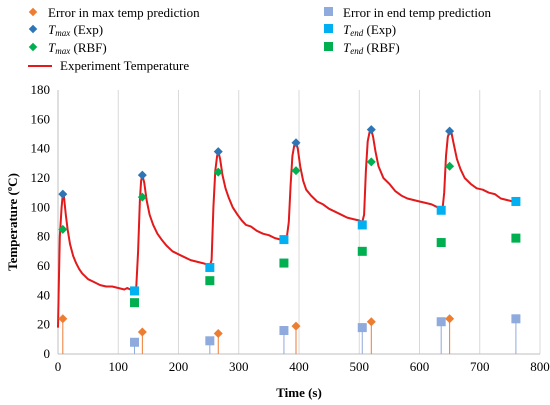  What do you see at coordinates (370, 30) in the screenshot?
I see `legend-label-tend-exp: Tend (Exp)` at bounding box center [370, 30].